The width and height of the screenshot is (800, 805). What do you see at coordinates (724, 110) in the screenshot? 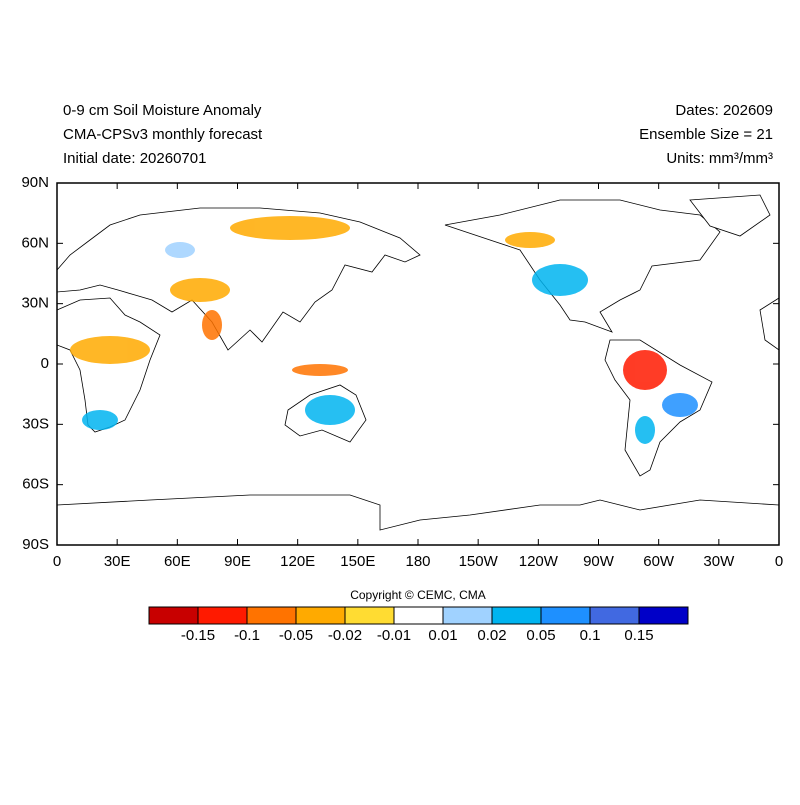
I see `info: Dates: 202609` at bounding box center [724, 110].